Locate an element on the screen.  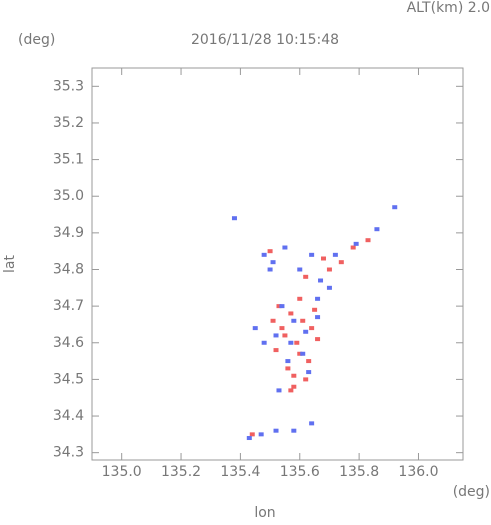
y-tick-label: 34.6 is located at coordinates (68, 343).